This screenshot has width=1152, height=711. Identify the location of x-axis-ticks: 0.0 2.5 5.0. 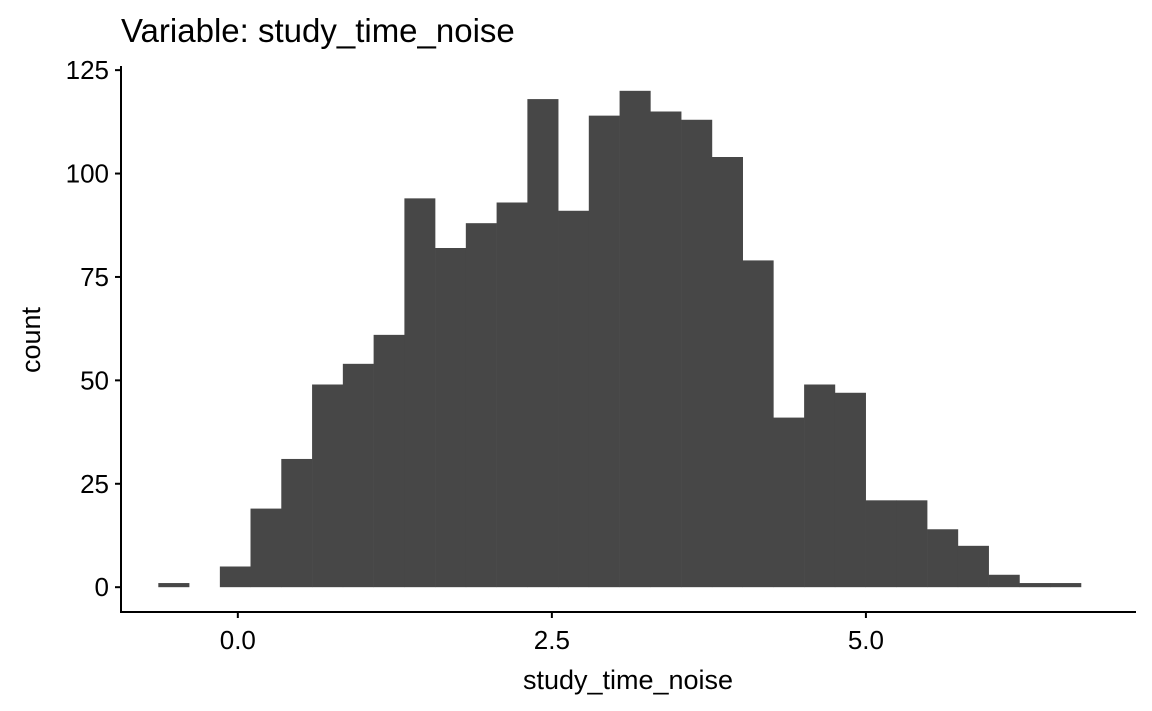
(552, 633).